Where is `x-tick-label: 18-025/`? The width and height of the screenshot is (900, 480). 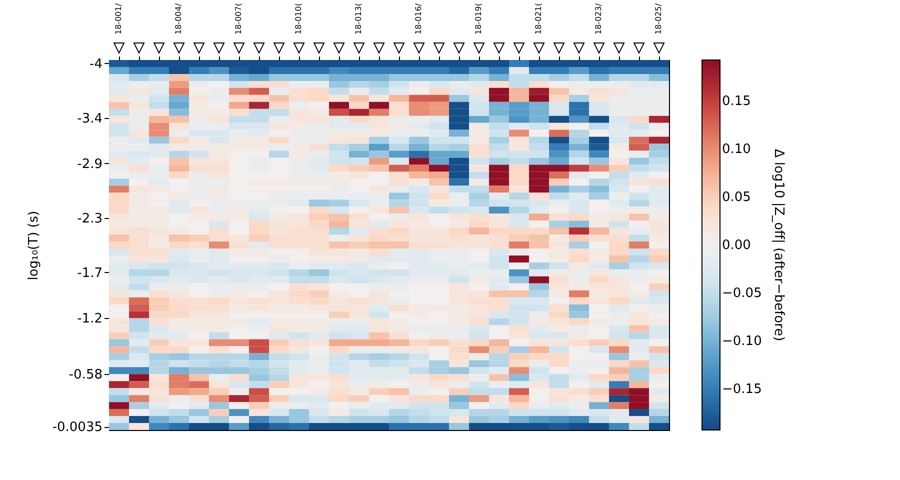 x-tick-label: 18-025/ is located at coordinates (658, 18).